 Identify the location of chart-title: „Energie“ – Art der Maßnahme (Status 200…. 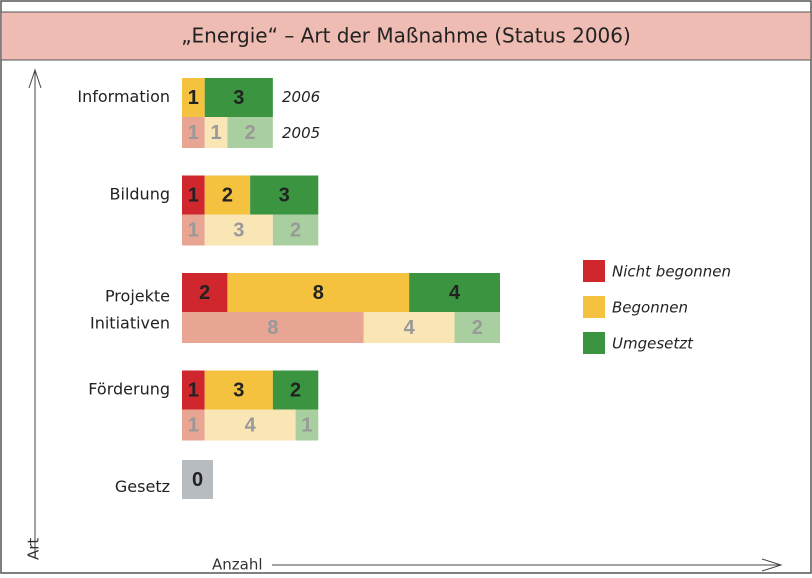
(406, 36).